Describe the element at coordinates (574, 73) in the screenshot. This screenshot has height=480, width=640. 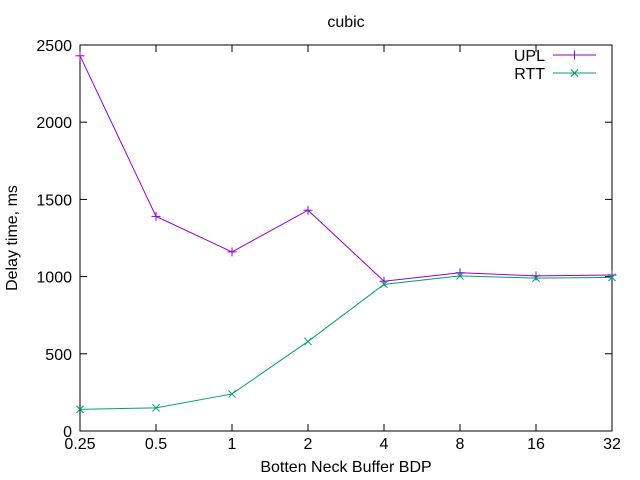
I see `legend-marker-rtt` at that location.